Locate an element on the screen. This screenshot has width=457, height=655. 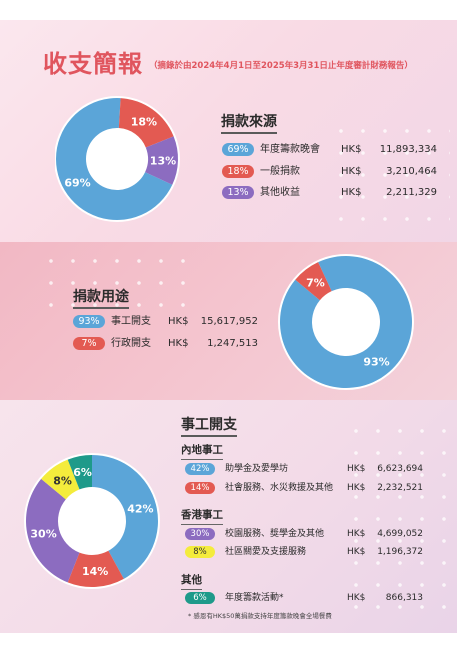
mainland-heading: 內地事工 is located at coordinates (202, 452).